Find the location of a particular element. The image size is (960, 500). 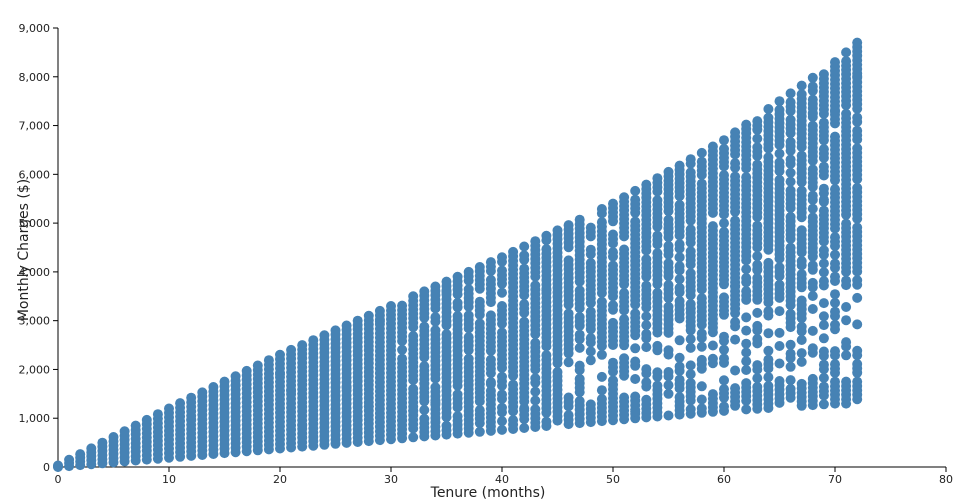

y-tick-label: 6,000 is located at coordinates (35, 174).